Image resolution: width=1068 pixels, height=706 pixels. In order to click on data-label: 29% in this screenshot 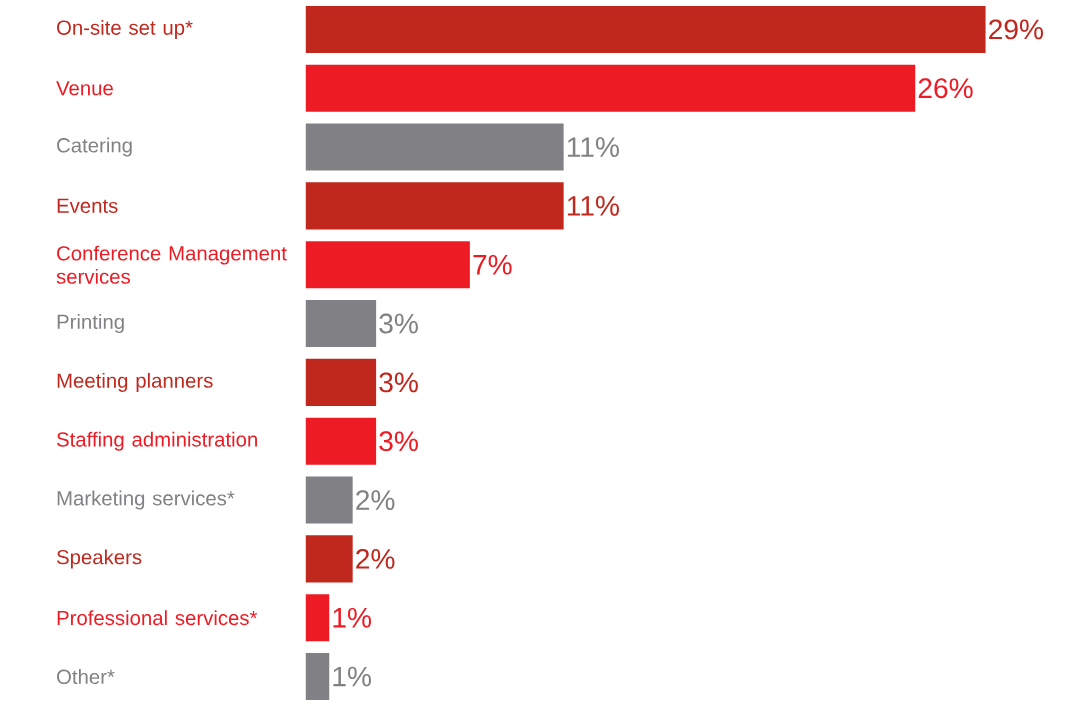, I will do `click(1016, 29)`.